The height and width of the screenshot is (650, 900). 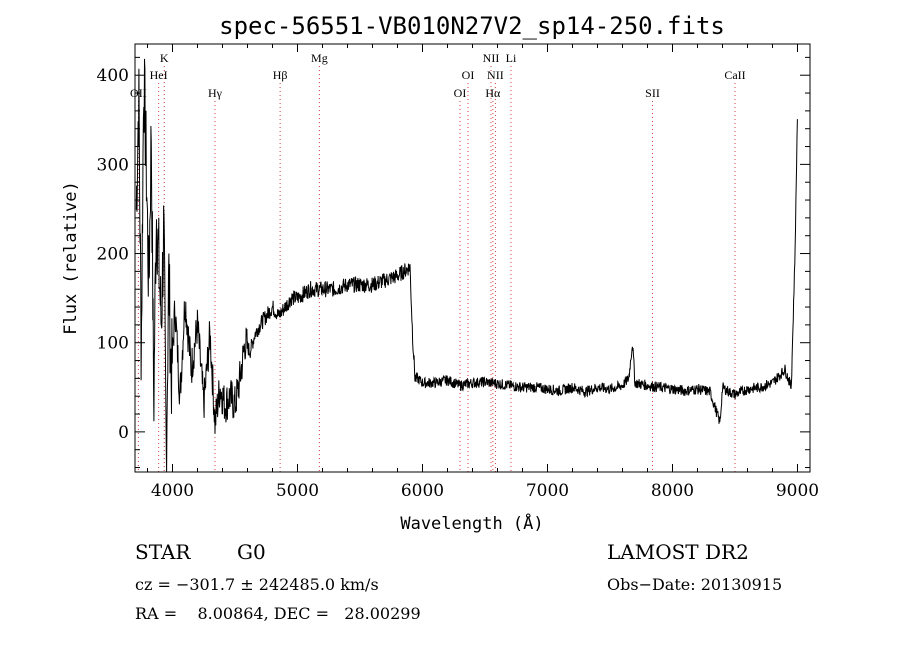 What do you see at coordinates (797, 491) in the screenshot?
I see `x-tick-label: 9000` at bounding box center [797, 491].